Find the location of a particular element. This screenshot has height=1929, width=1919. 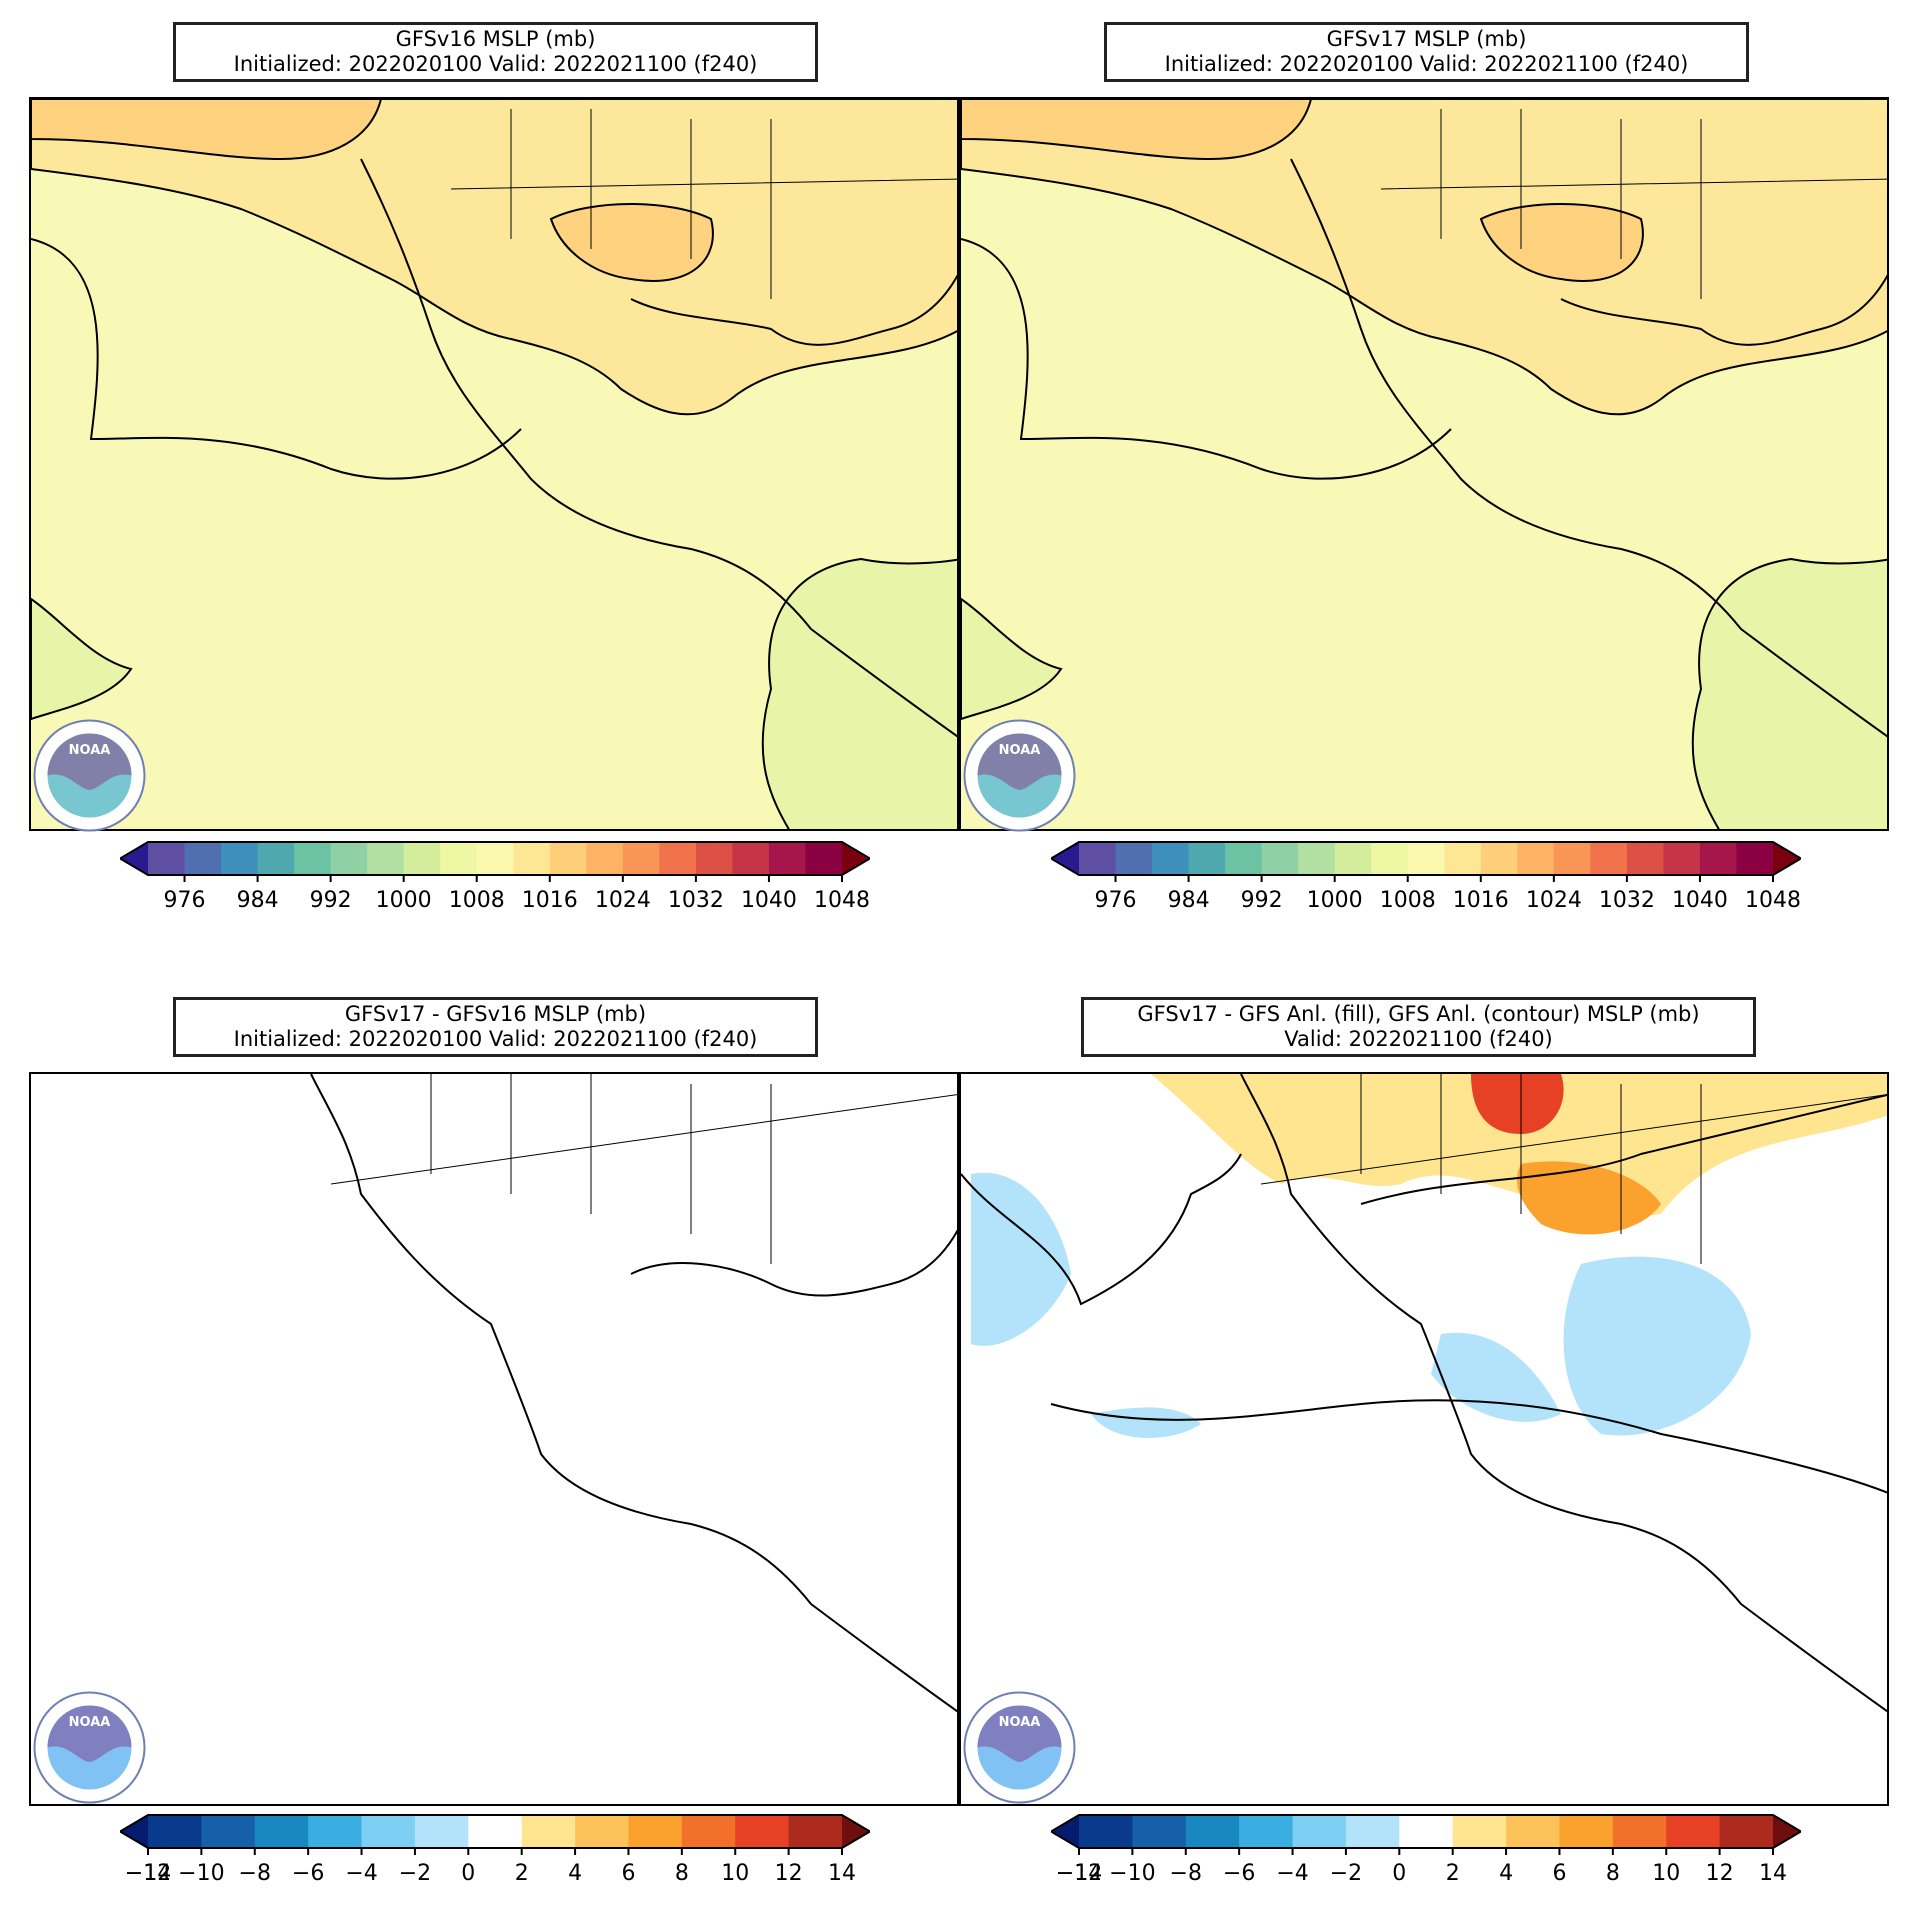

colorbar-tick-label: −14 is located at coordinates (1079, 1873).